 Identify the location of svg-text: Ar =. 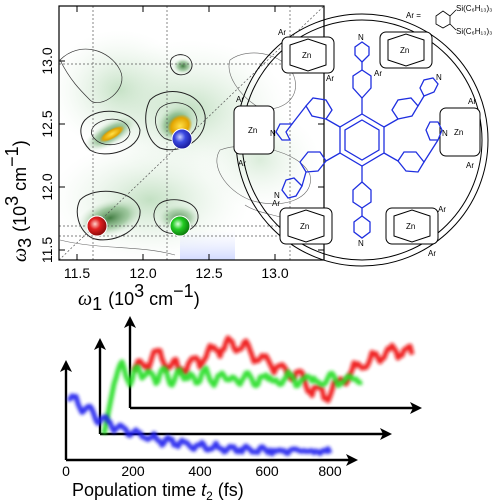
(413, 15).